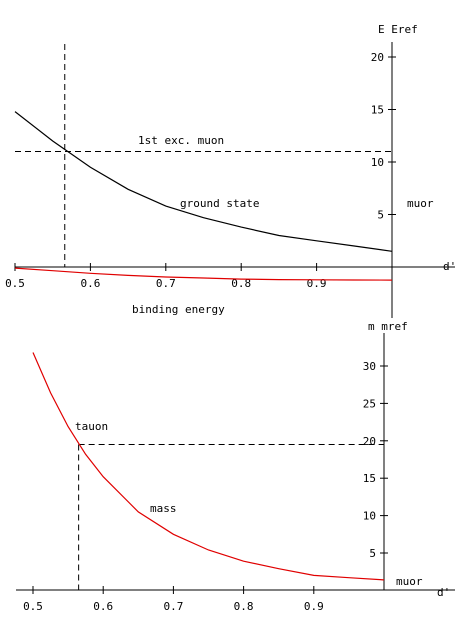  I want to click on top-y-tick-label: 20, so click(377, 57).